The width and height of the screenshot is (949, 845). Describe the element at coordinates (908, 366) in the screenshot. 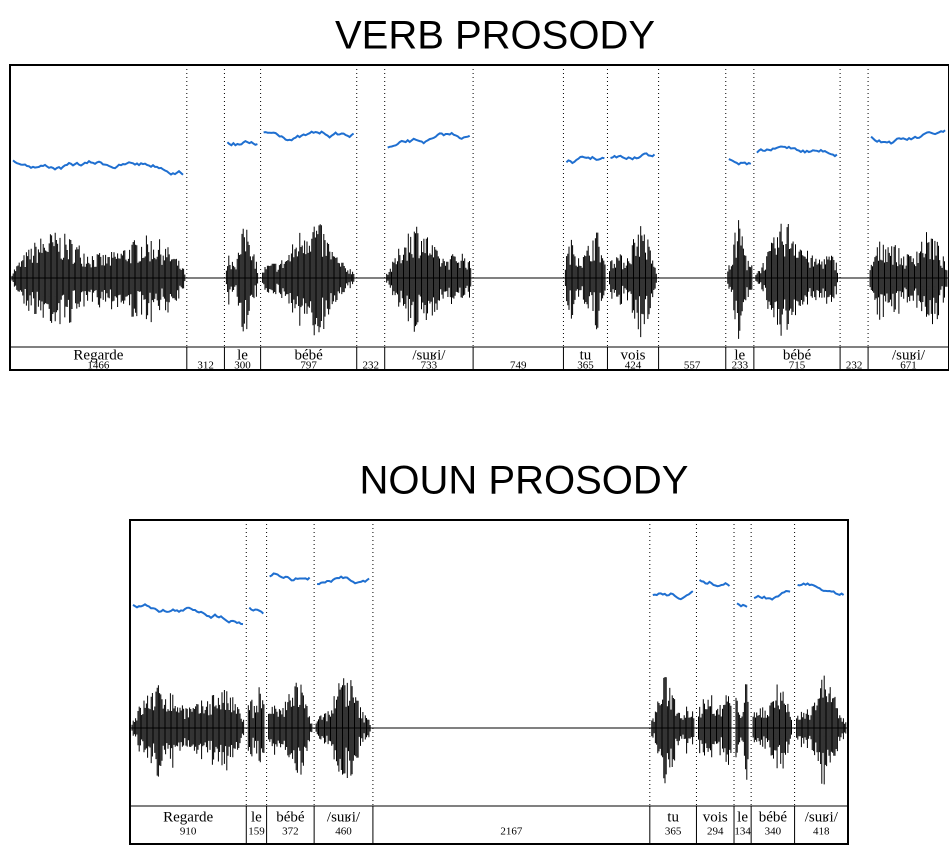

I see `segment-duration: 671` at that location.